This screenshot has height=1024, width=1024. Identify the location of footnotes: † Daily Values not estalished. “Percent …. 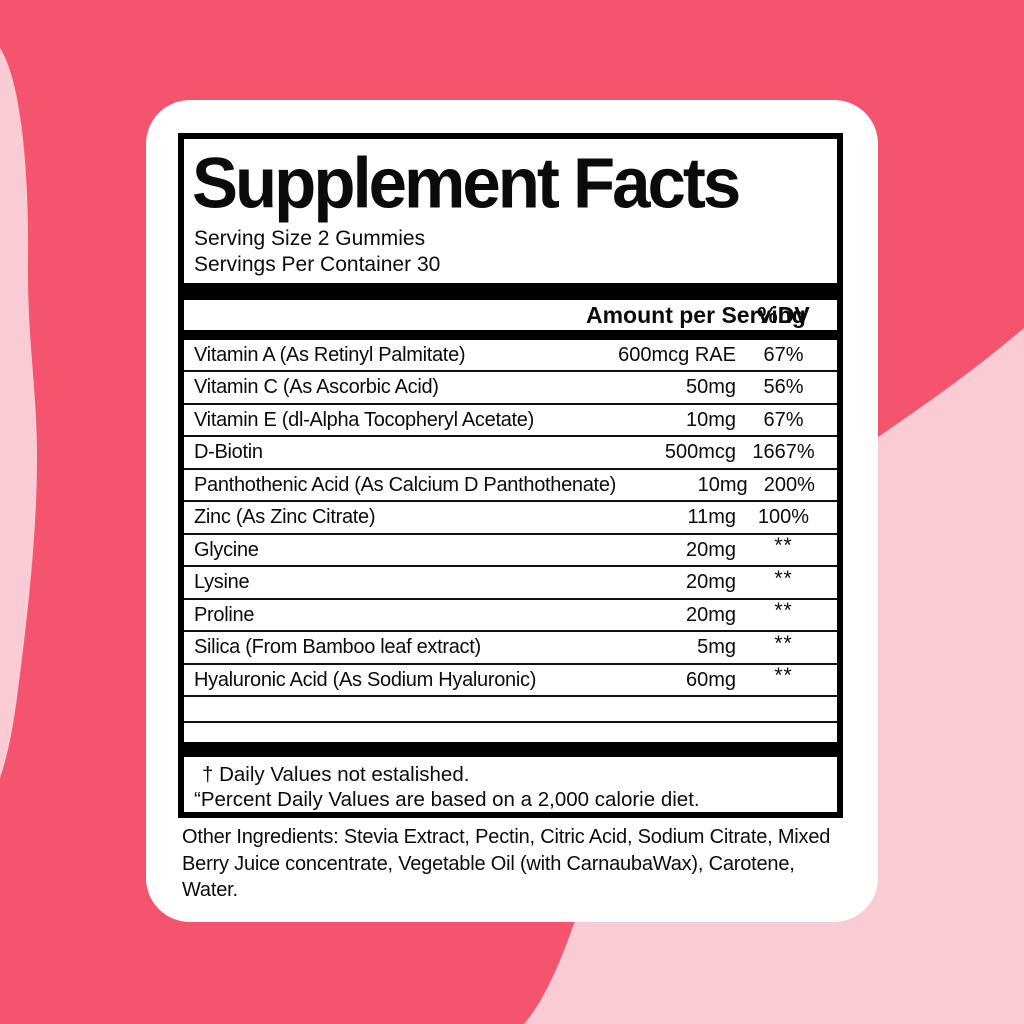
(515, 787).